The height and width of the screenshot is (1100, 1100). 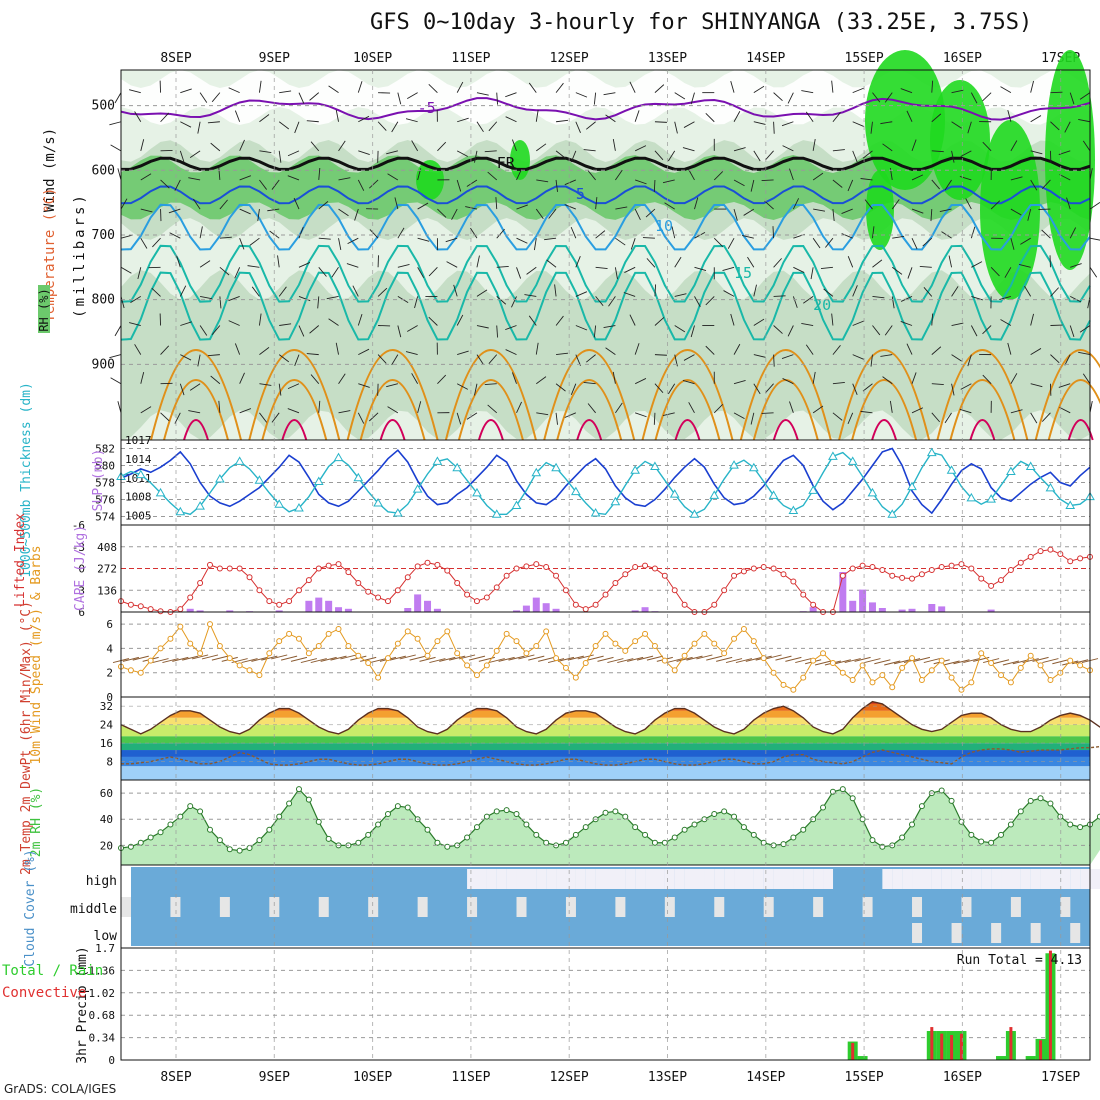 What do you see at coordinates (274, 58) in the screenshot?
I see `date-label-top: 9SEP` at bounding box center [274, 58].